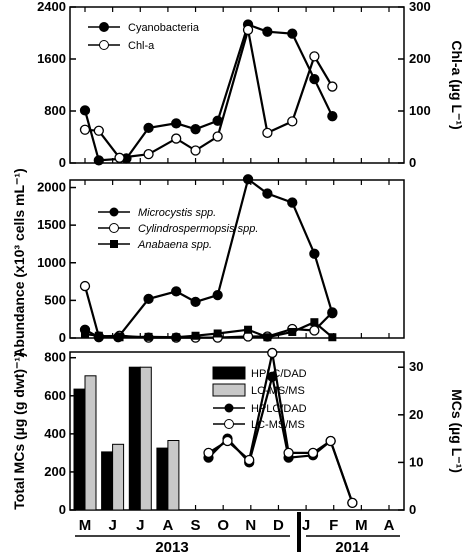 The height and width of the screenshot is (555, 474). I want to click on p1-ltick-label-3: 2400, so click(51, 7).